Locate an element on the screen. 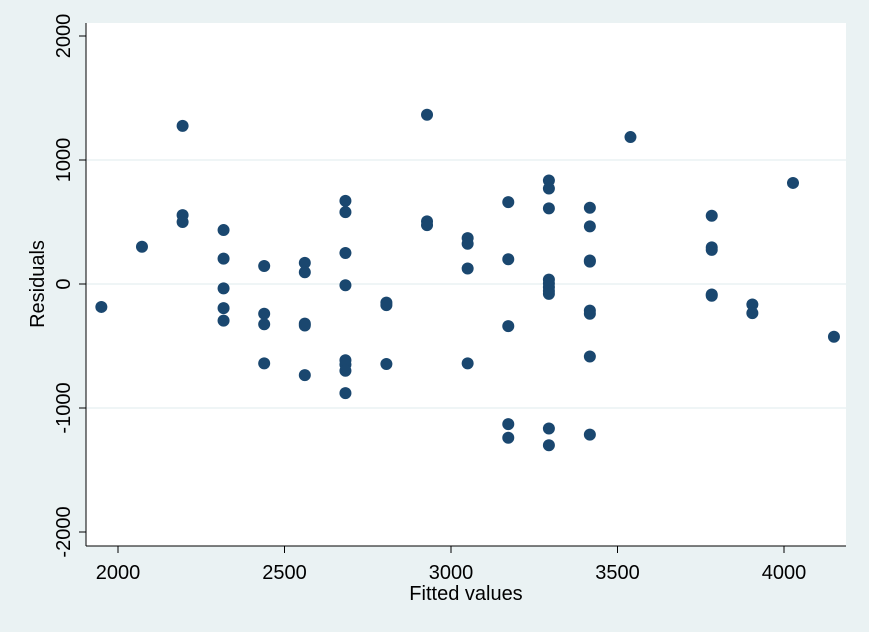 The width and height of the screenshot is (869, 632). y-tick-label: 2000 is located at coordinates (64, 36).